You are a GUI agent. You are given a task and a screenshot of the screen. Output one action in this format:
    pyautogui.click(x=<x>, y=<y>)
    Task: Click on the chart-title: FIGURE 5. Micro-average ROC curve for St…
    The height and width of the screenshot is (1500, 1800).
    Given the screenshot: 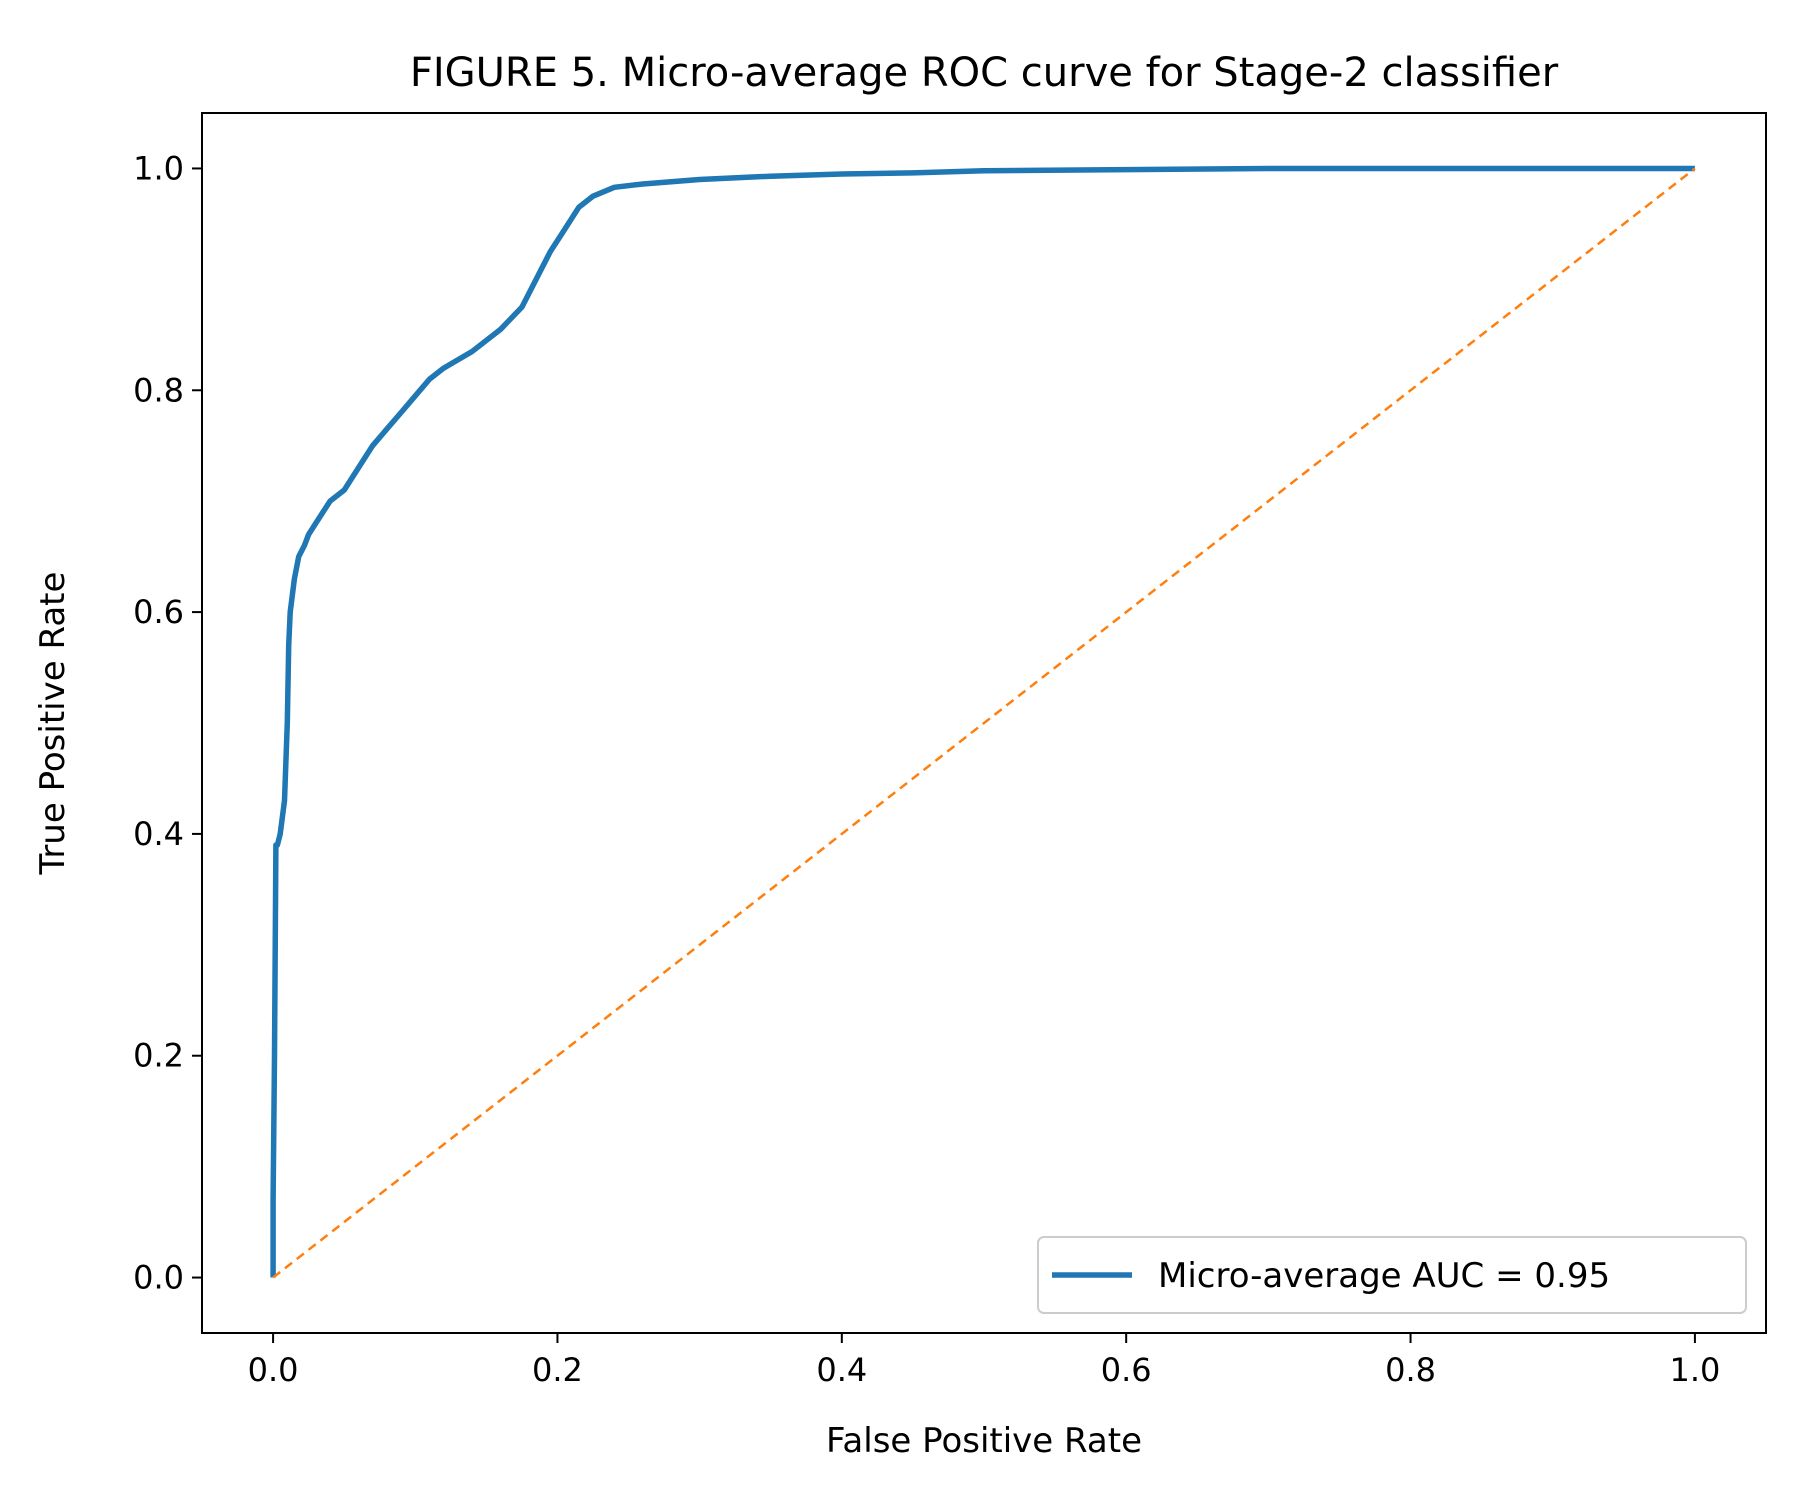 What is the action you would take?
    pyautogui.click(x=984, y=73)
    